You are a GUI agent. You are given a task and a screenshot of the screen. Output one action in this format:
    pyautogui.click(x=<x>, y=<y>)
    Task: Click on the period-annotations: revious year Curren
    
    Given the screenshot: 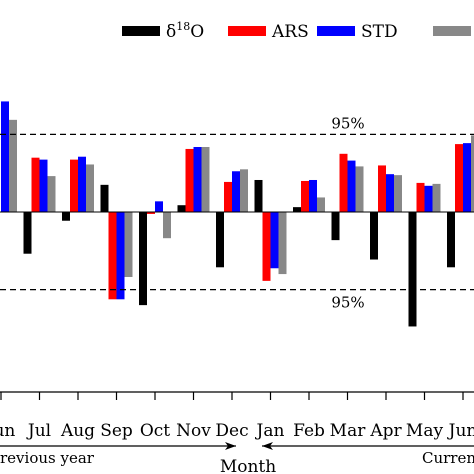 What is the action you would take?
    pyautogui.click(x=237, y=454)
    